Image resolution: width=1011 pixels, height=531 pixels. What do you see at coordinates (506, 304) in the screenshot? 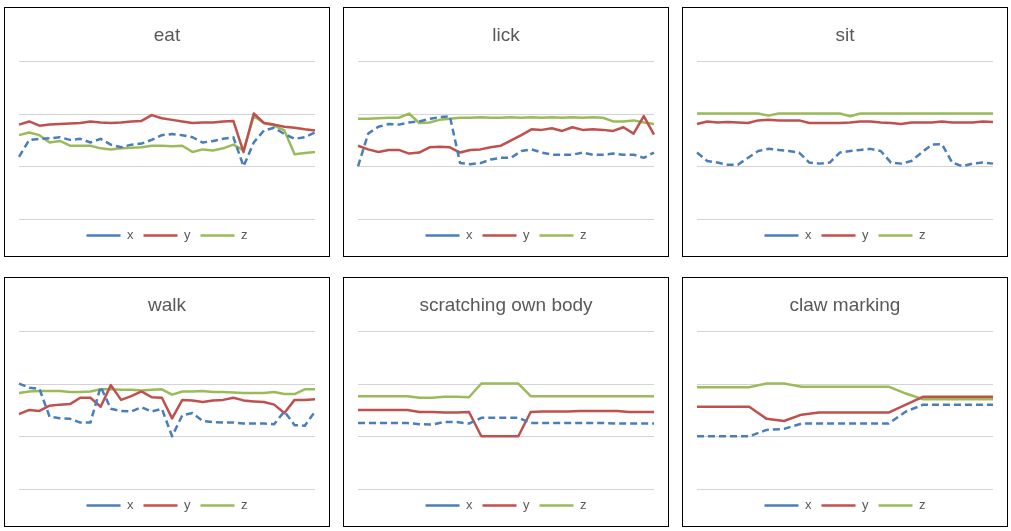
I see `chart-title: scratching own body` at bounding box center [506, 304].